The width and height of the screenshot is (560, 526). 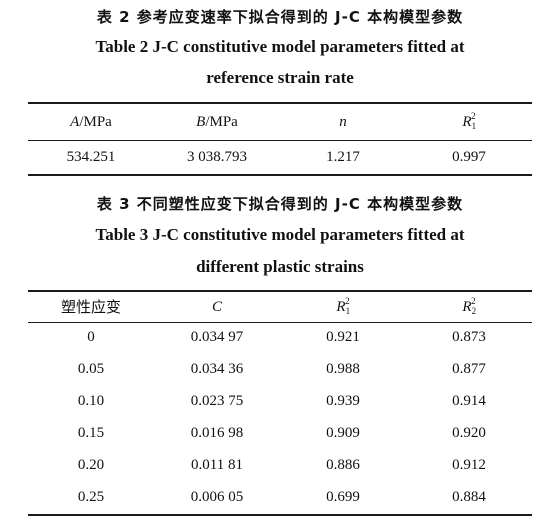 What do you see at coordinates (90, 307) in the screenshot?
I see `table3-header-strain: 塑性应变` at bounding box center [90, 307].